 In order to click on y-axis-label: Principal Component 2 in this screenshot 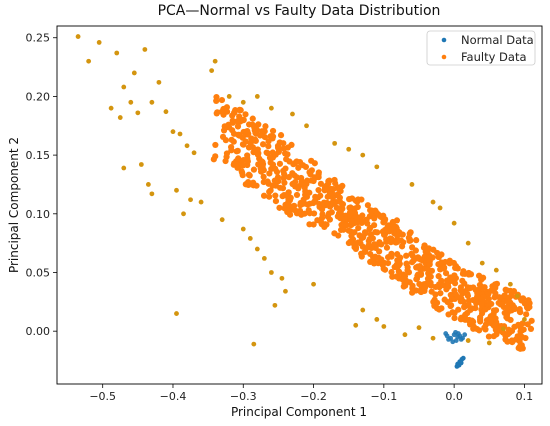, I will do `click(14, 205)`.